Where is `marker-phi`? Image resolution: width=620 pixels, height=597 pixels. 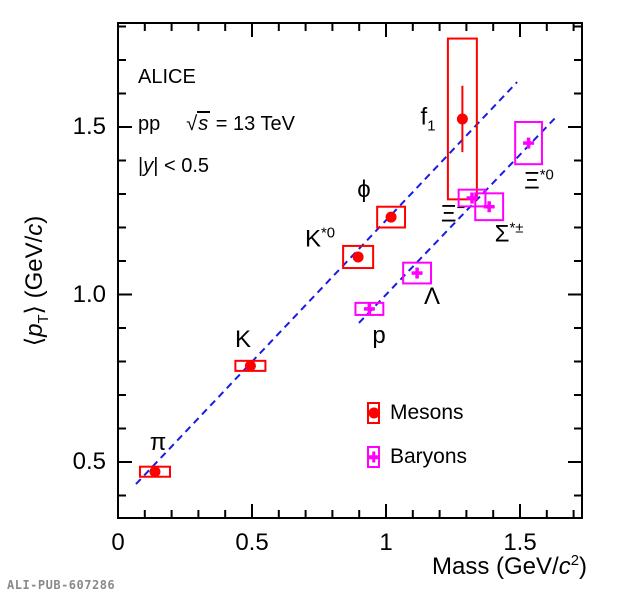 marker-phi is located at coordinates (391, 217).